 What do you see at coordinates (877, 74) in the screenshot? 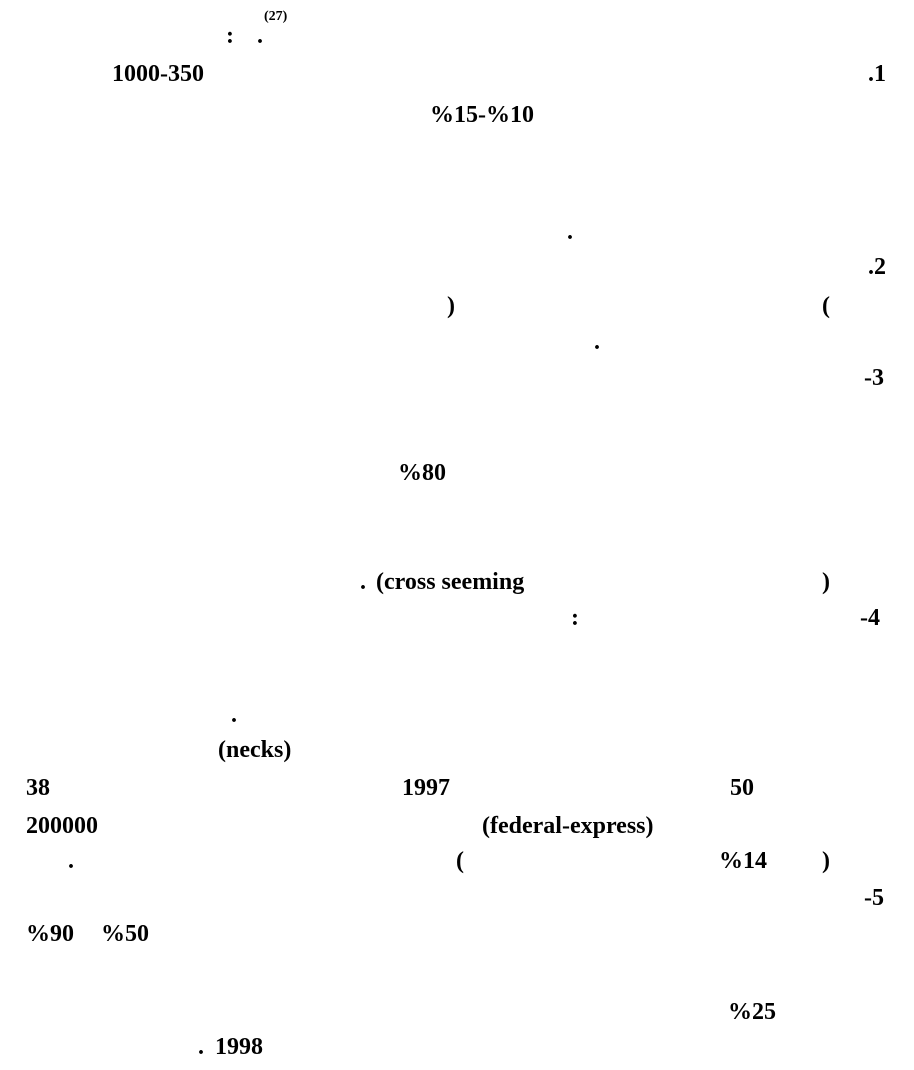
I see `list-number-1: .1` at bounding box center [877, 74].